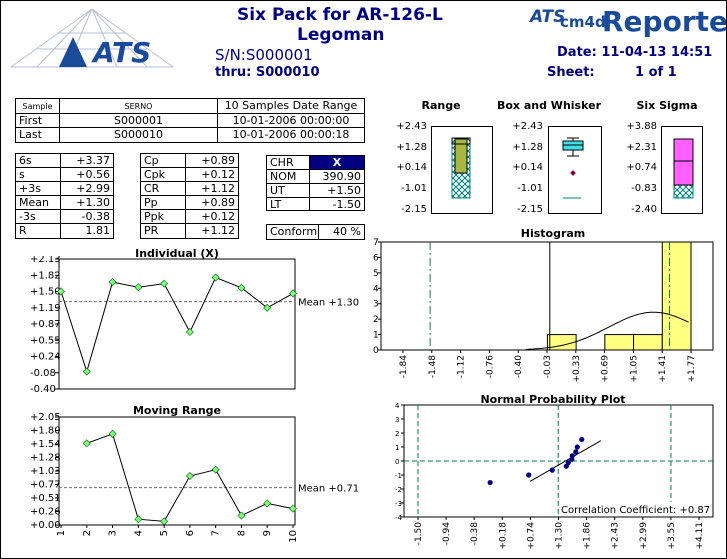  What do you see at coordinates (38, 231) in the screenshot?
I see `stat-left-label: R` at bounding box center [38, 231].